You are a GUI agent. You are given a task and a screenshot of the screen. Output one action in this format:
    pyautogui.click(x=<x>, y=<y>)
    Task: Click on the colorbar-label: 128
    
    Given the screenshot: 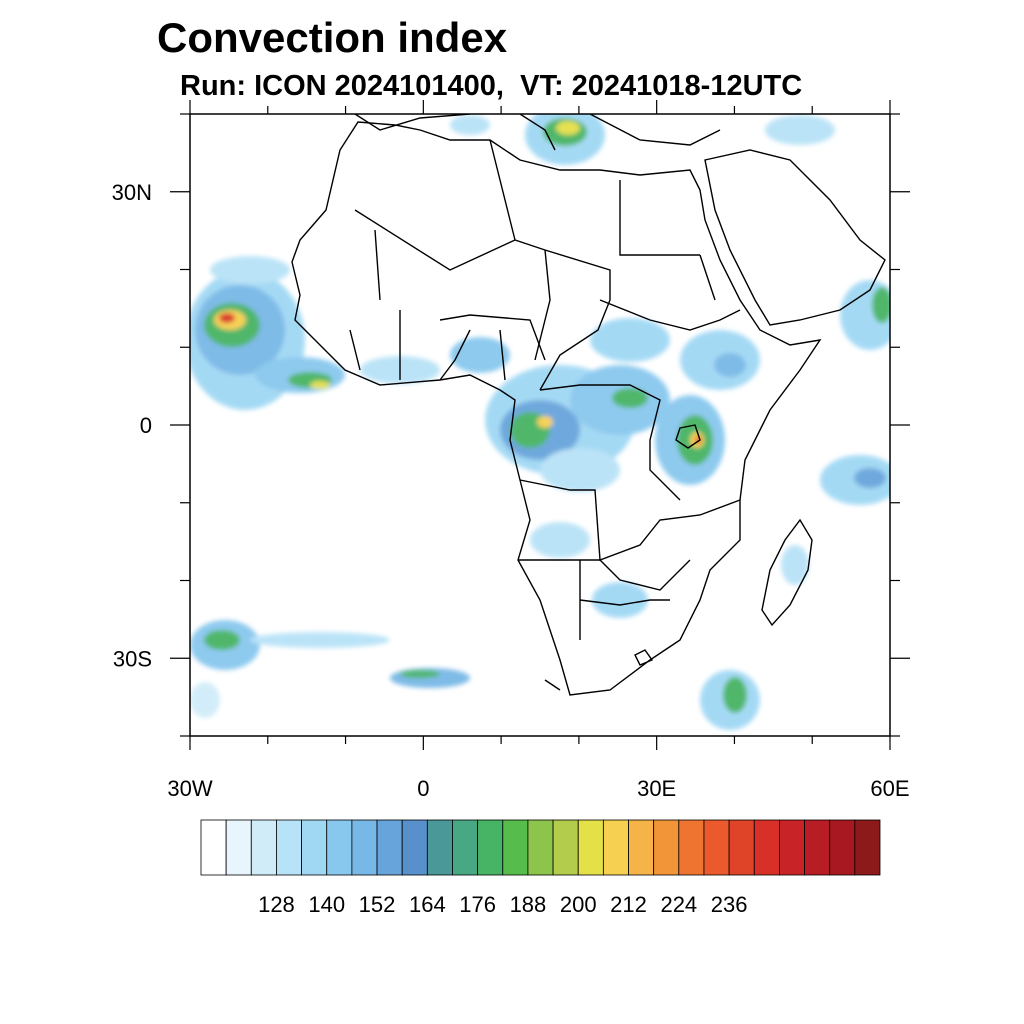 What is the action you would take?
    pyautogui.click(x=276, y=904)
    